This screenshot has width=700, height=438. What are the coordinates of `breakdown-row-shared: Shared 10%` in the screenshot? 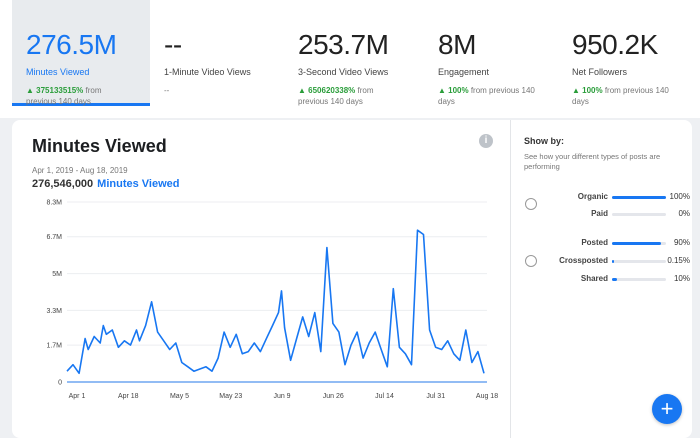 It's located at (616, 280).